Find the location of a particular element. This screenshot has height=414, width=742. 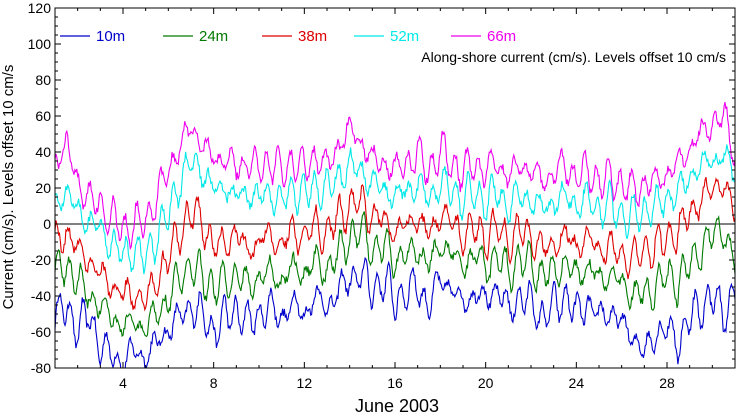

x-tick-label: 20 is located at coordinates (486, 383).